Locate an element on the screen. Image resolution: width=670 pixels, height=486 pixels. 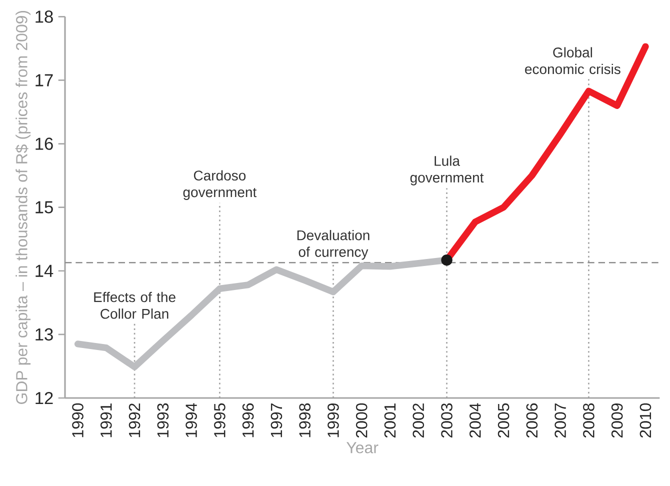
y-tick-label: 13 is located at coordinates (44, 334).